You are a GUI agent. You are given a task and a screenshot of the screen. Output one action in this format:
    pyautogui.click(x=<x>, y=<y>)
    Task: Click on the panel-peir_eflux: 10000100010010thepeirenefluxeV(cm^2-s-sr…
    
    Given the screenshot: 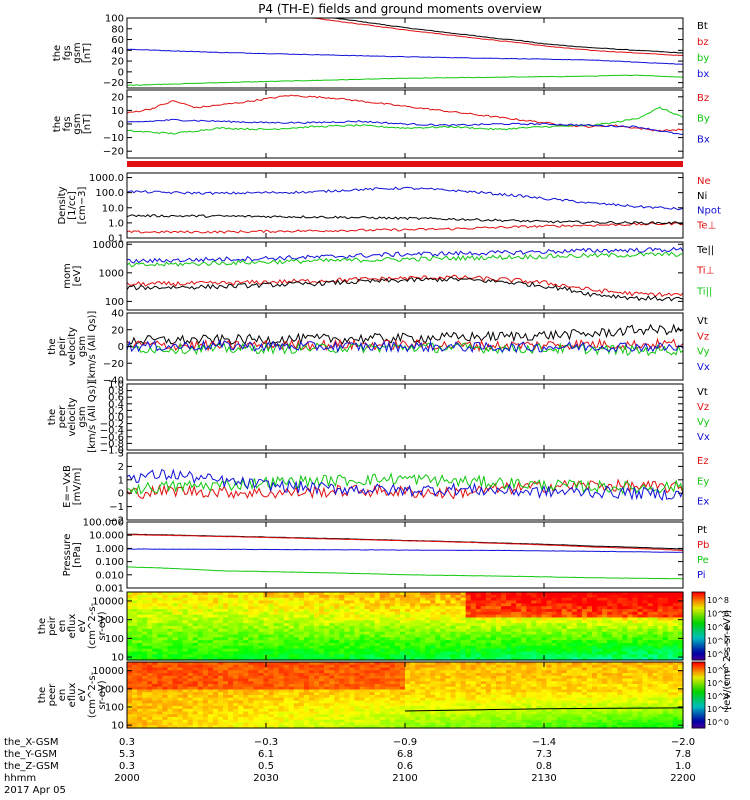 What is the action you would take?
    pyautogui.click(x=360, y=627)
    